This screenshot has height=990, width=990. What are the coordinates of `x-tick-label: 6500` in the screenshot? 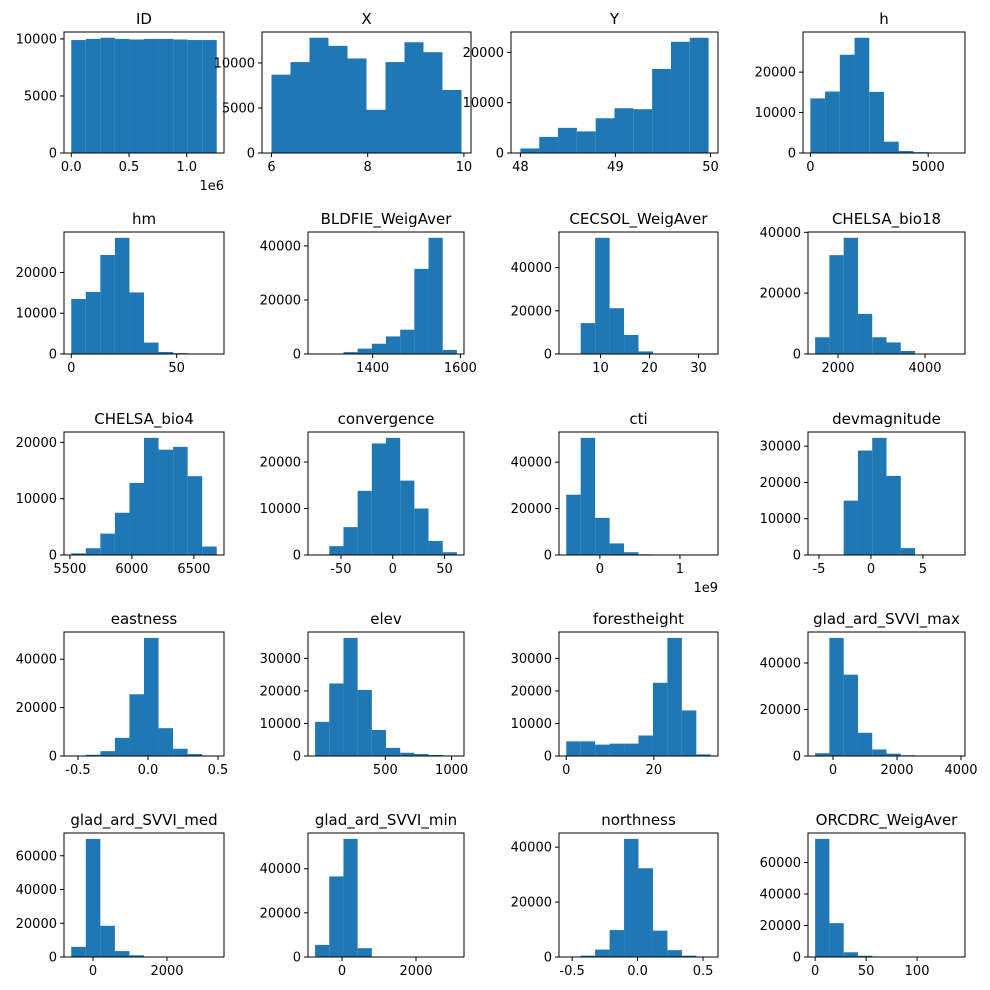 It's located at (193, 569).